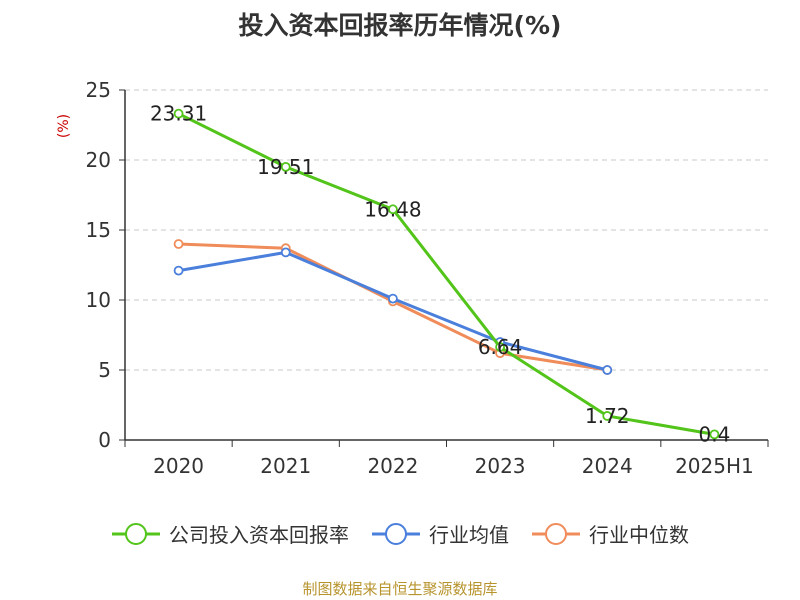 Image resolution: width=800 pixels, height=600 pixels. I want to click on legend-label: 行业中位数, so click(639, 535).